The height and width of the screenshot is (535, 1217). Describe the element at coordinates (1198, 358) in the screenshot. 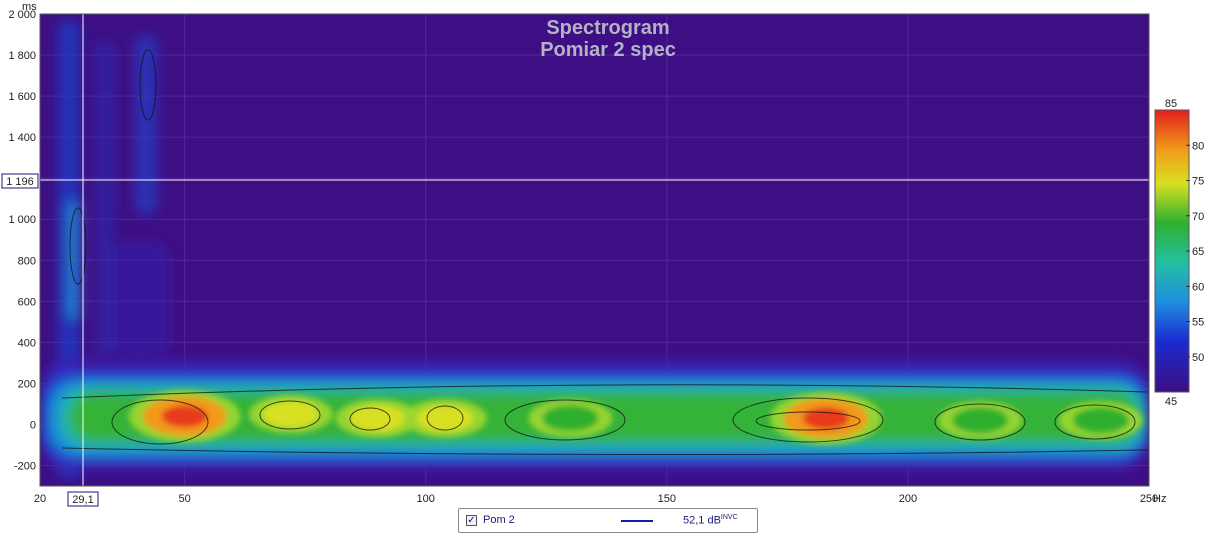

I see `colorbar-tick-label: 50` at that location.